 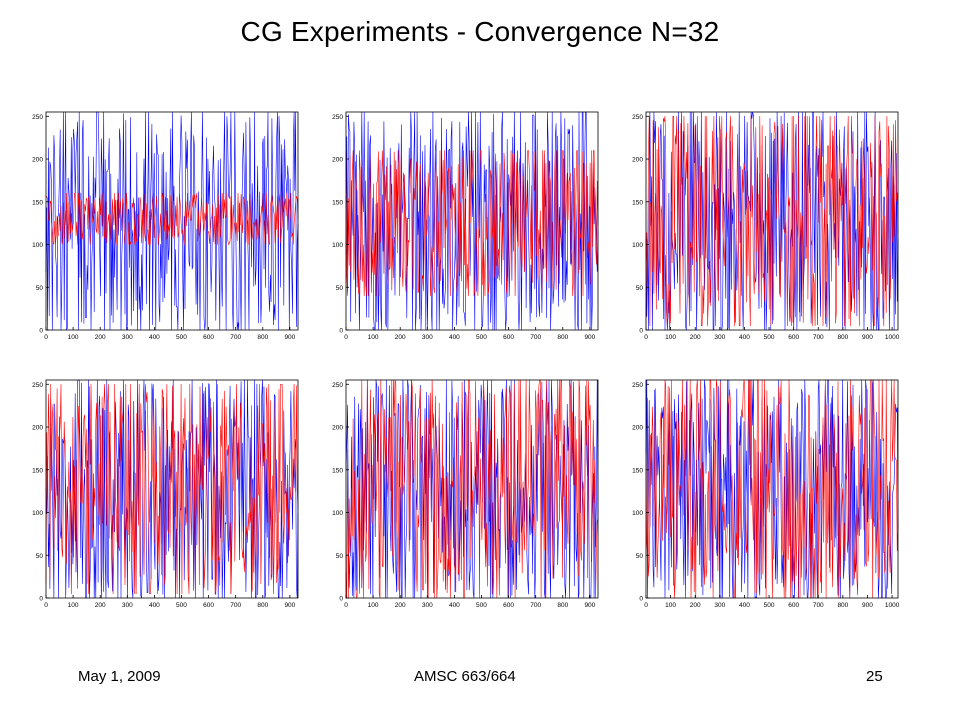 What do you see at coordinates (867, 337) in the screenshot?
I see `chart-3-xtick-label-900: 900` at bounding box center [867, 337].